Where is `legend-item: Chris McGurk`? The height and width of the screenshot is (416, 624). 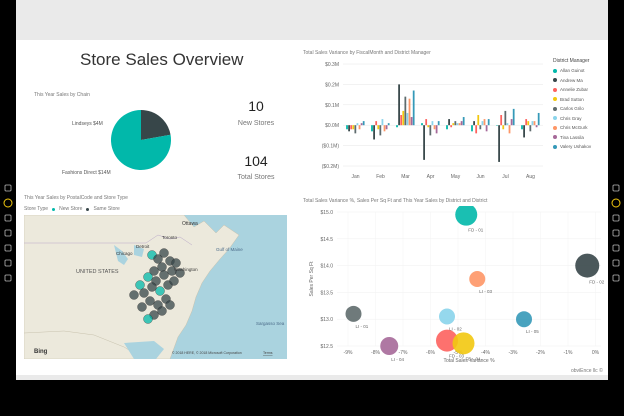 legend-item: Chris McGurk is located at coordinates (580, 128).